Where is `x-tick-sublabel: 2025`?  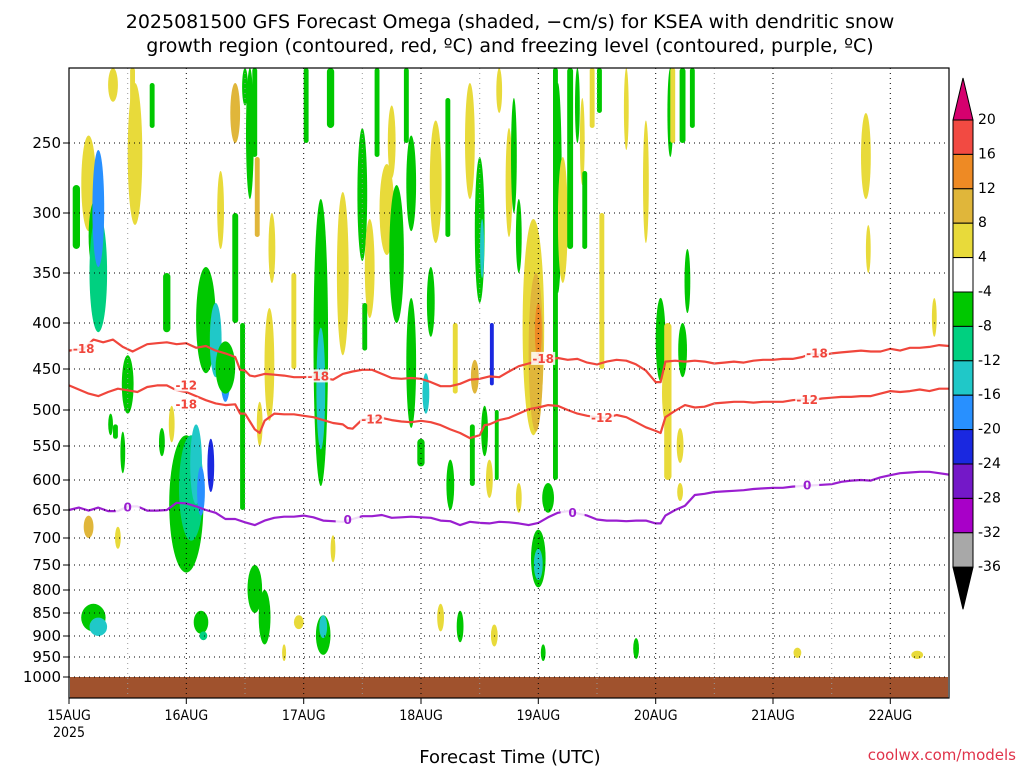 x-tick-sublabel: 2025 is located at coordinates (69, 733).